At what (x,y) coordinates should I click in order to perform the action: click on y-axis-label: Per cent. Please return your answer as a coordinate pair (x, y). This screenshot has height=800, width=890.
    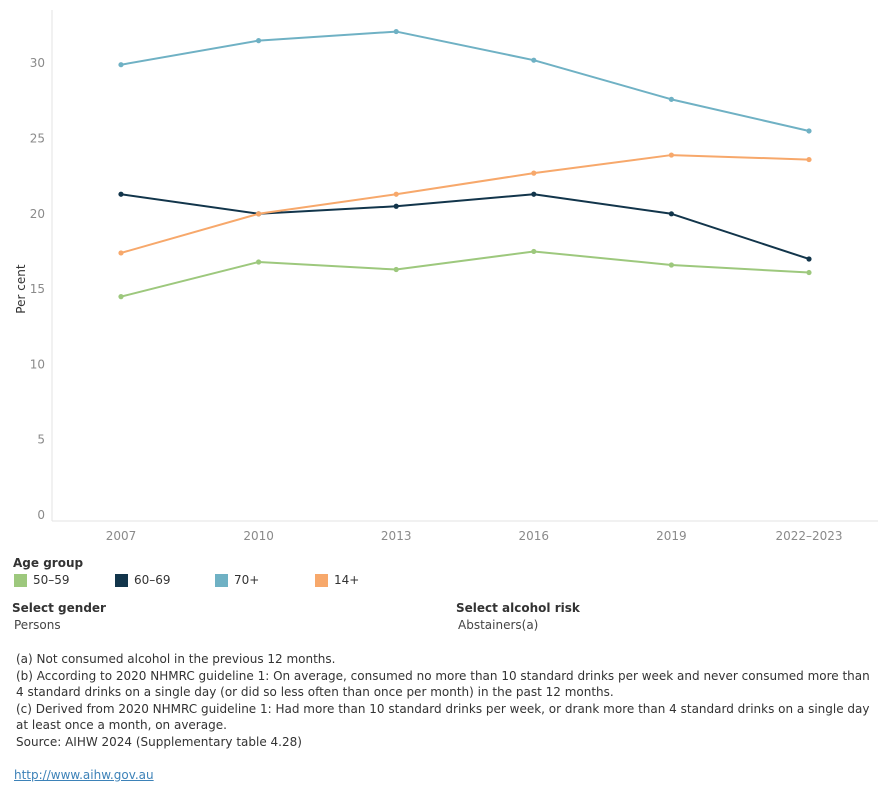
    Looking at the image, I should click on (21, 289).